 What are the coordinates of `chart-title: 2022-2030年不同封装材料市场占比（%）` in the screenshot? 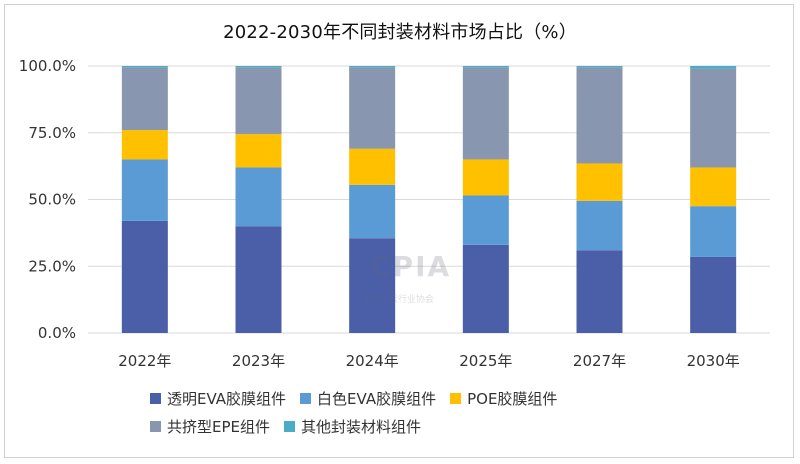 It's located at (400, 32).